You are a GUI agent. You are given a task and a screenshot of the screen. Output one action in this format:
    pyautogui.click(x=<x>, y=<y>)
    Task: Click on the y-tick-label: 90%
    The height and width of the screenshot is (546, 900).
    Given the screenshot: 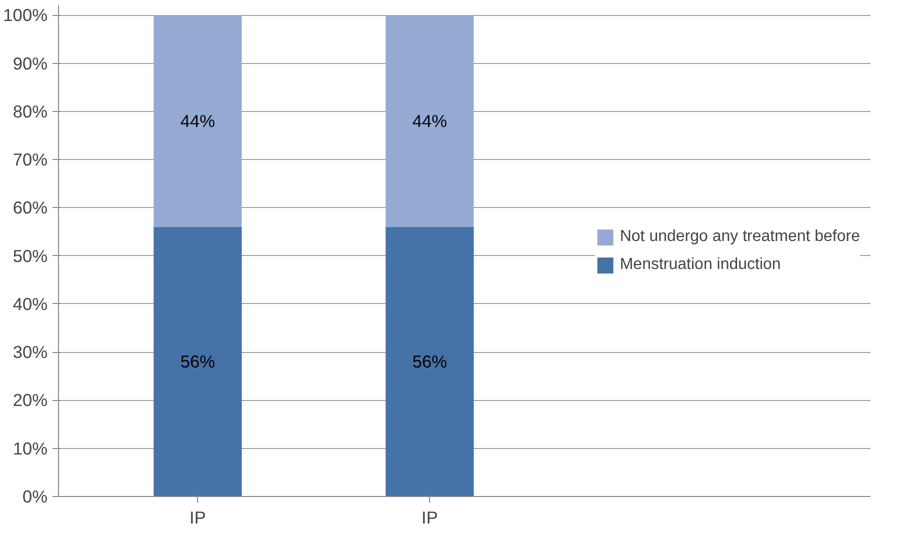 What is the action you would take?
    pyautogui.click(x=30, y=63)
    